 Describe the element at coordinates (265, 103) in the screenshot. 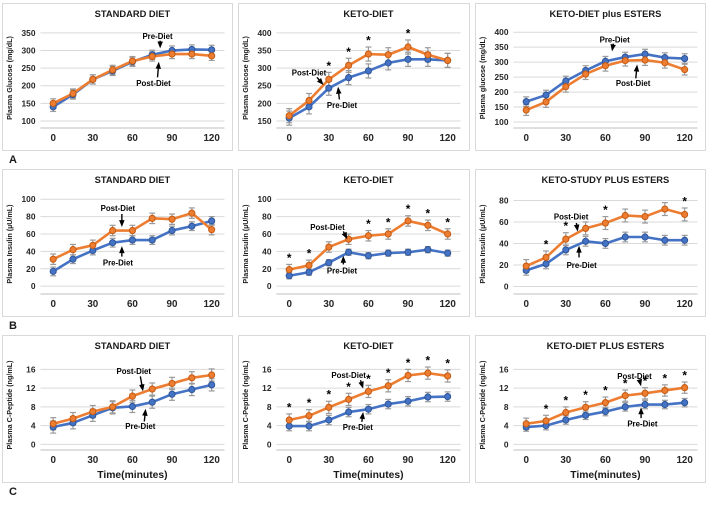

I see `svg-text: 200` at that location.